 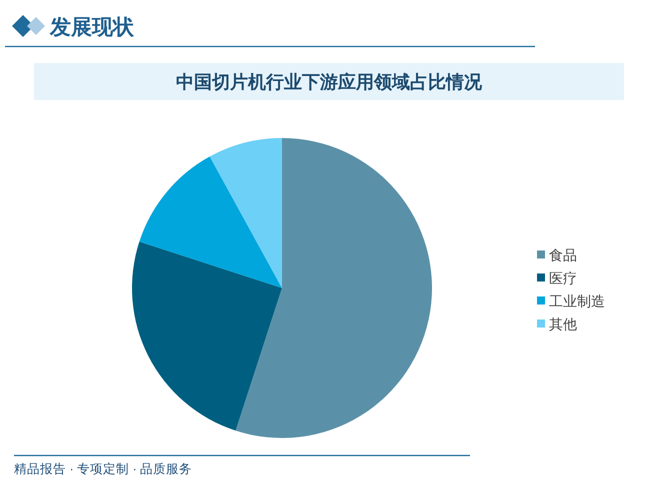 I want to click on chart-title: 中国切片机行业下游应用领域占比情况, so click(x=329, y=82).